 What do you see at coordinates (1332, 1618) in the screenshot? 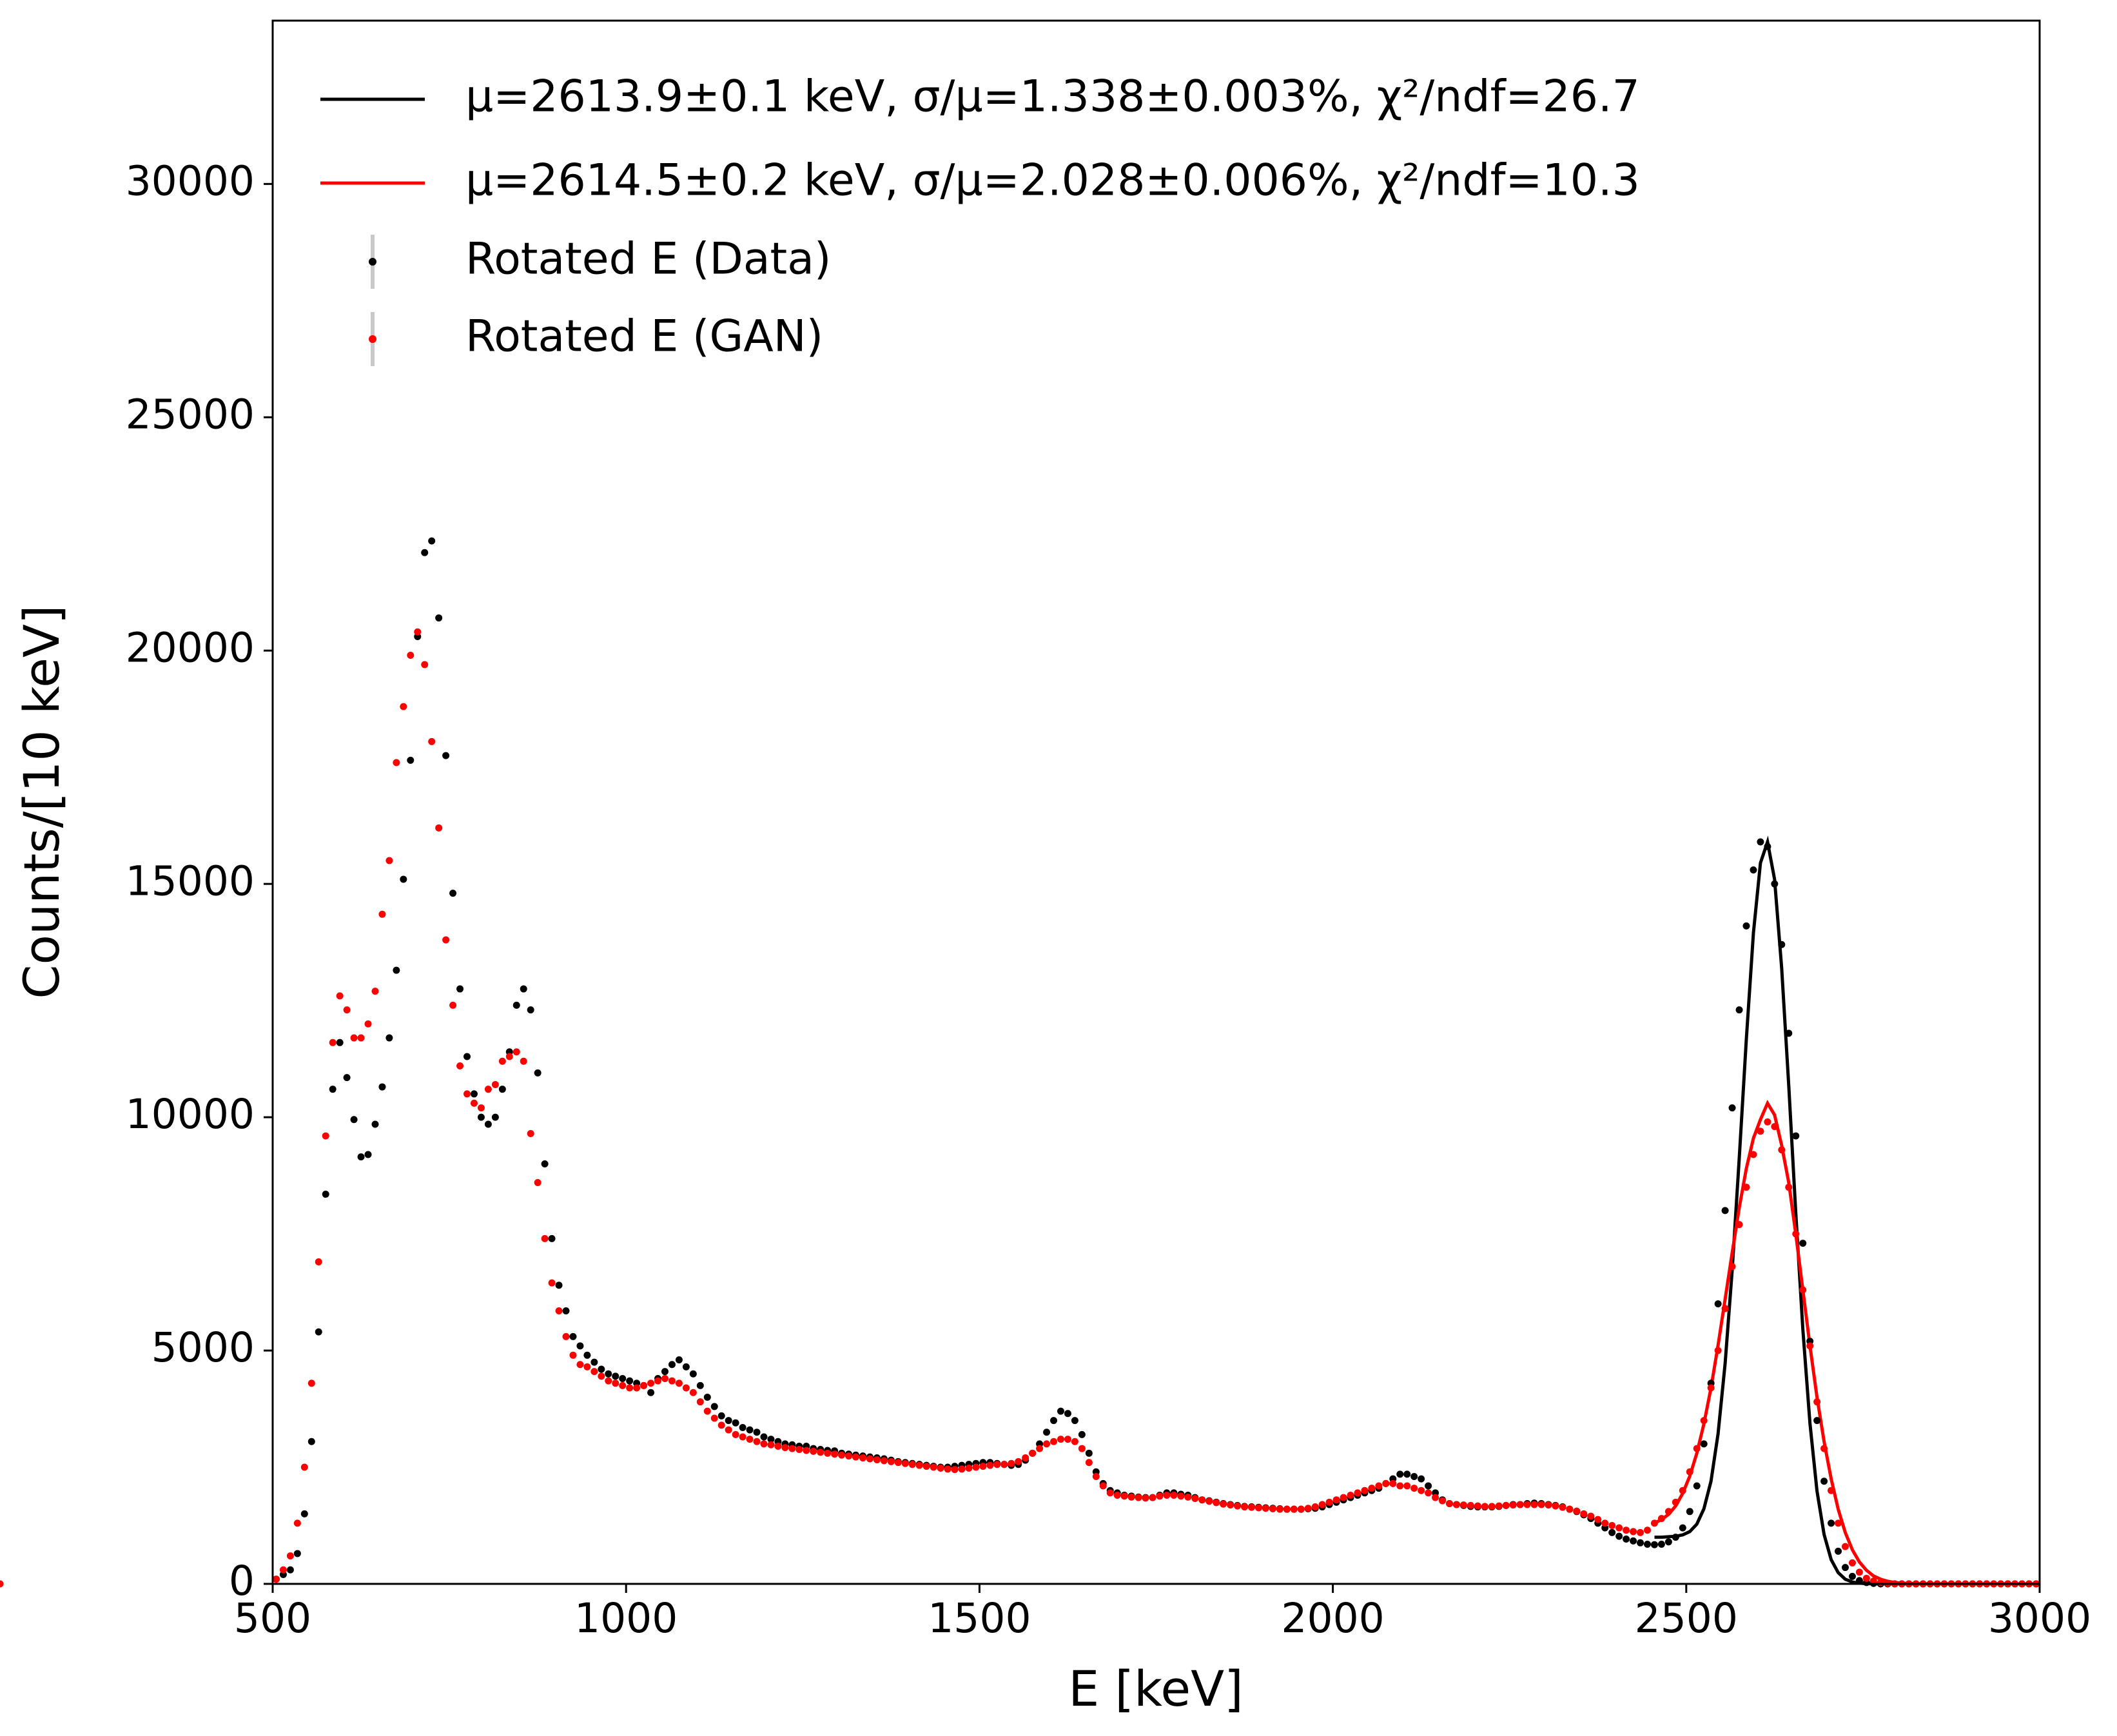
I see `x-tick-label: 2000` at bounding box center [1332, 1618].